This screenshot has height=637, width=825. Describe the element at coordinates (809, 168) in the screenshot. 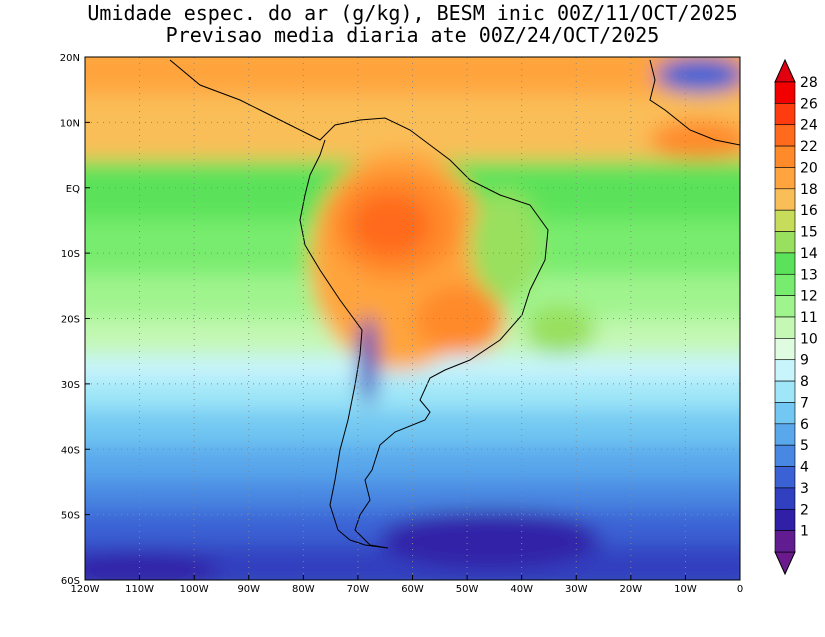

I see `colorbar-level-label: 20` at that location.